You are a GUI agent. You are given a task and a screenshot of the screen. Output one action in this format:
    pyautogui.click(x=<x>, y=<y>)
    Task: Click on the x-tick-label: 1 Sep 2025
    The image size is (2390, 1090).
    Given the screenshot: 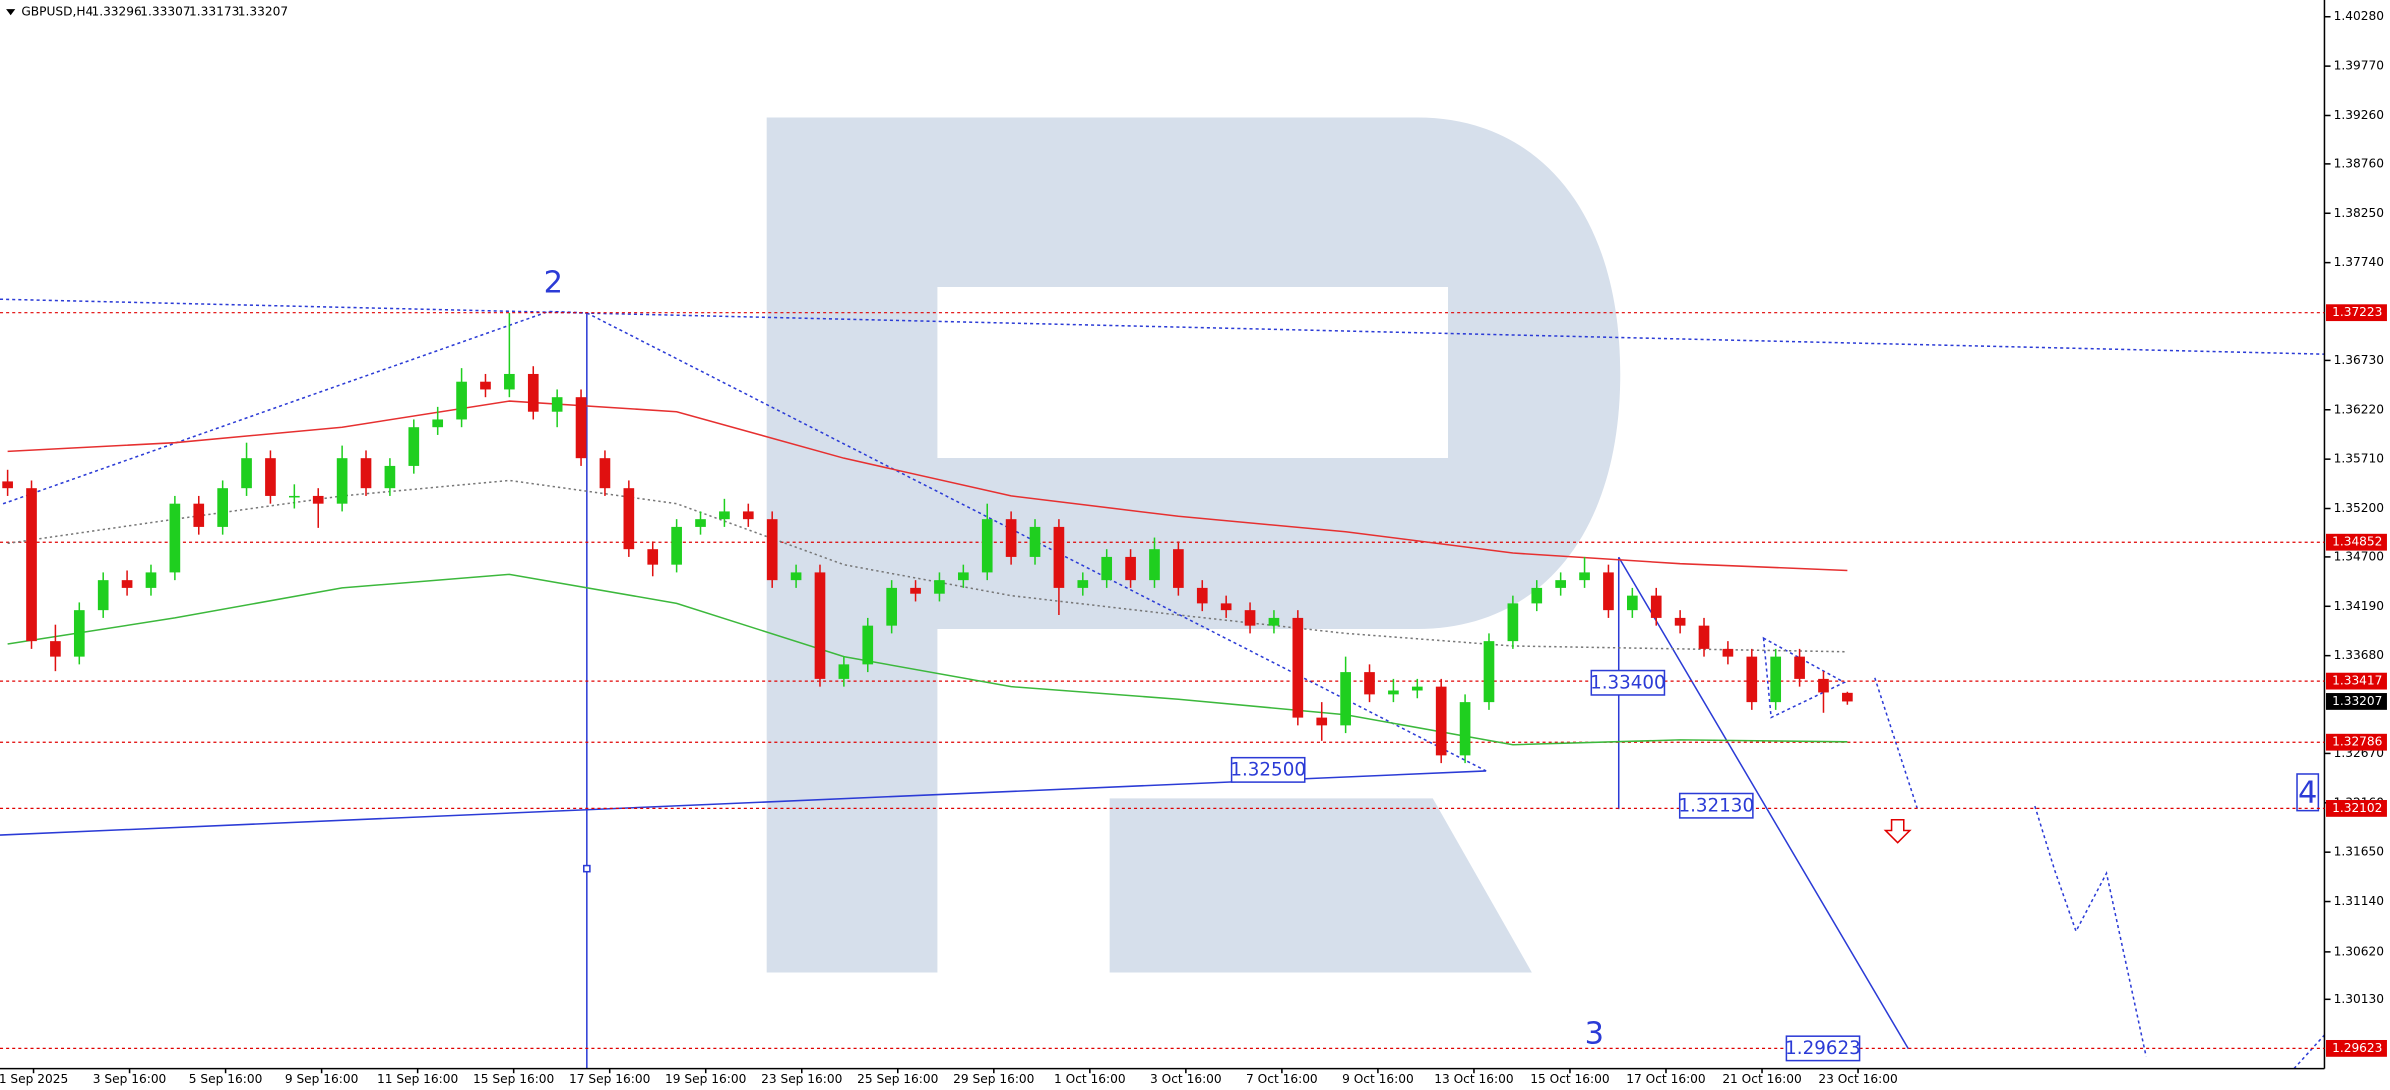 What is the action you would take?
    pyautogui.click(x=34, y=1079)
    